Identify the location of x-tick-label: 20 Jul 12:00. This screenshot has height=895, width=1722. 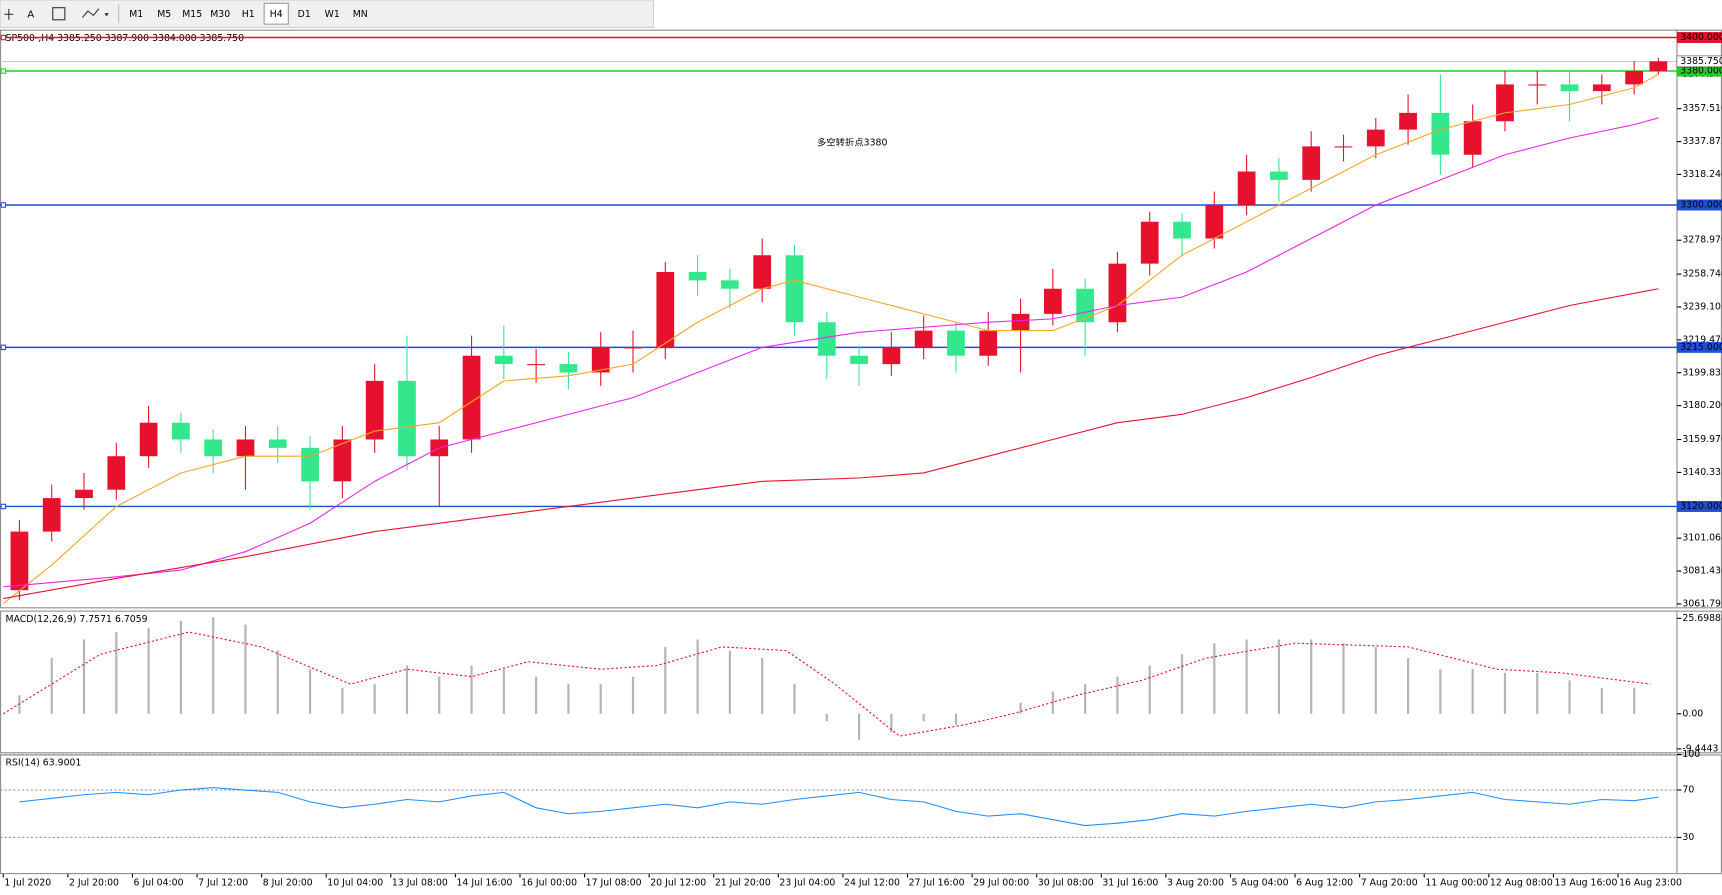
(678, 882).